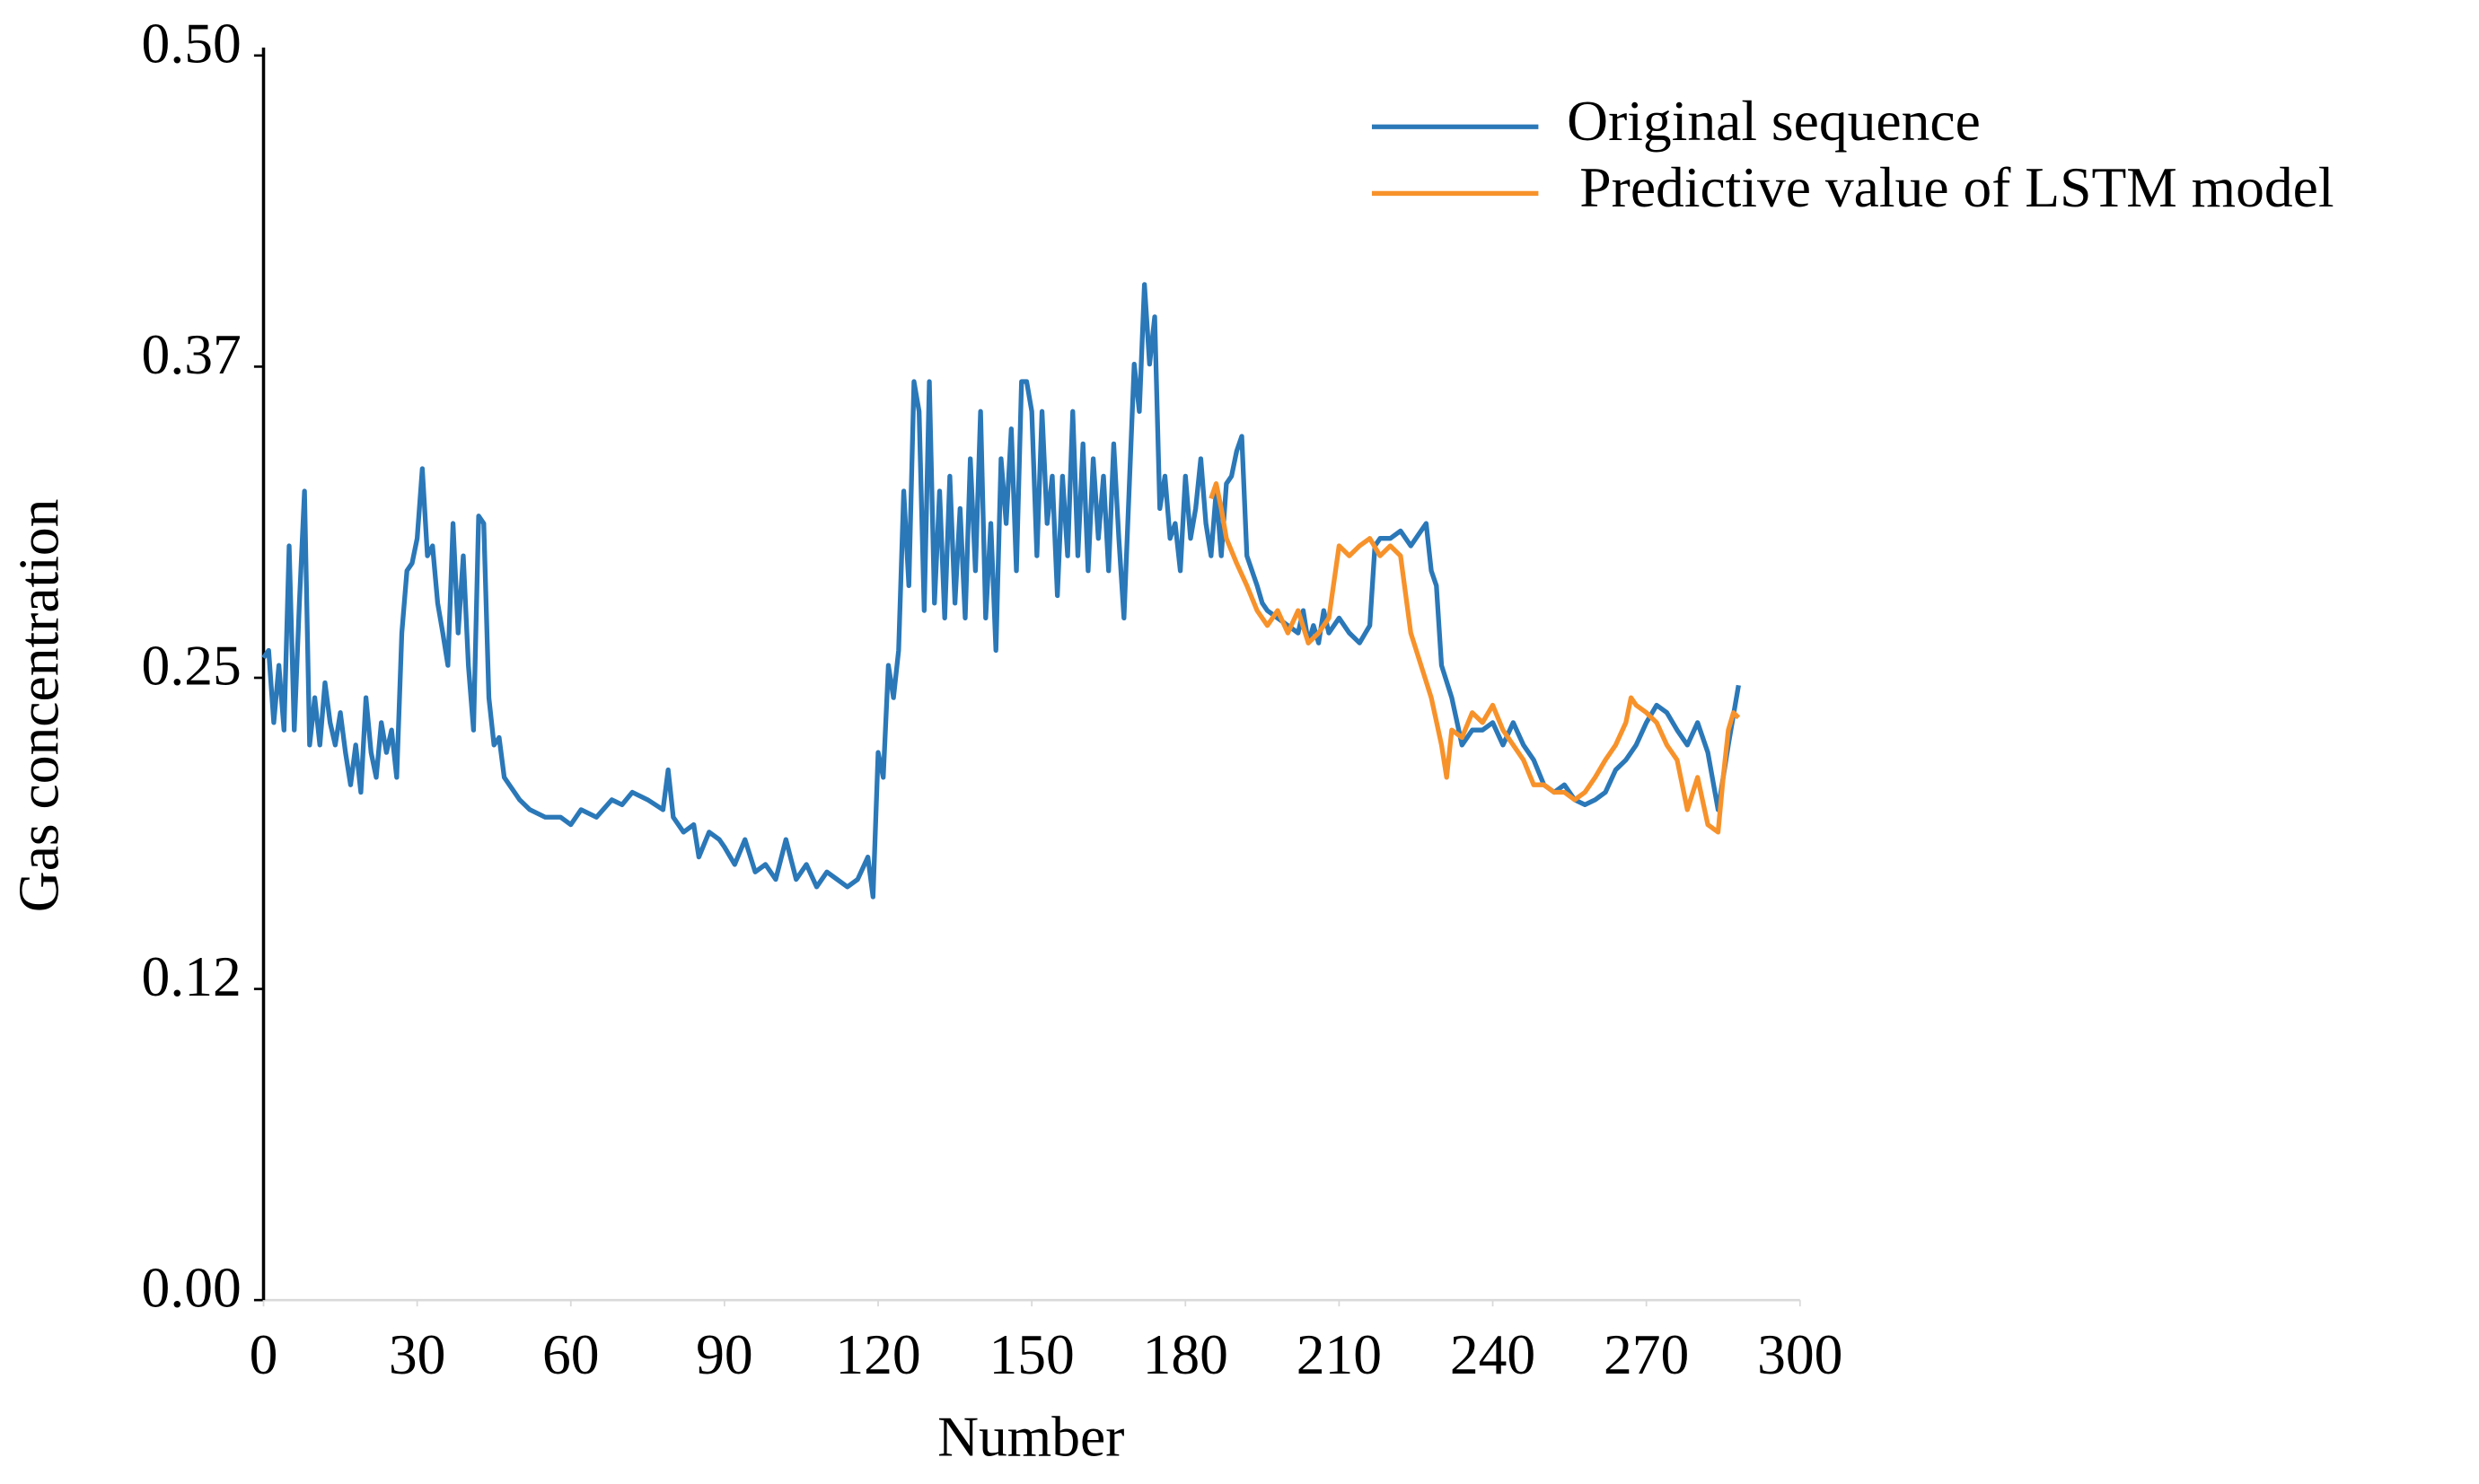 The image size is (2479, 1484). What do you see at coordinates (1774, 121) in the screenshot?
I see `legend-label: Original sequence` at bounding box center [1774, 121].